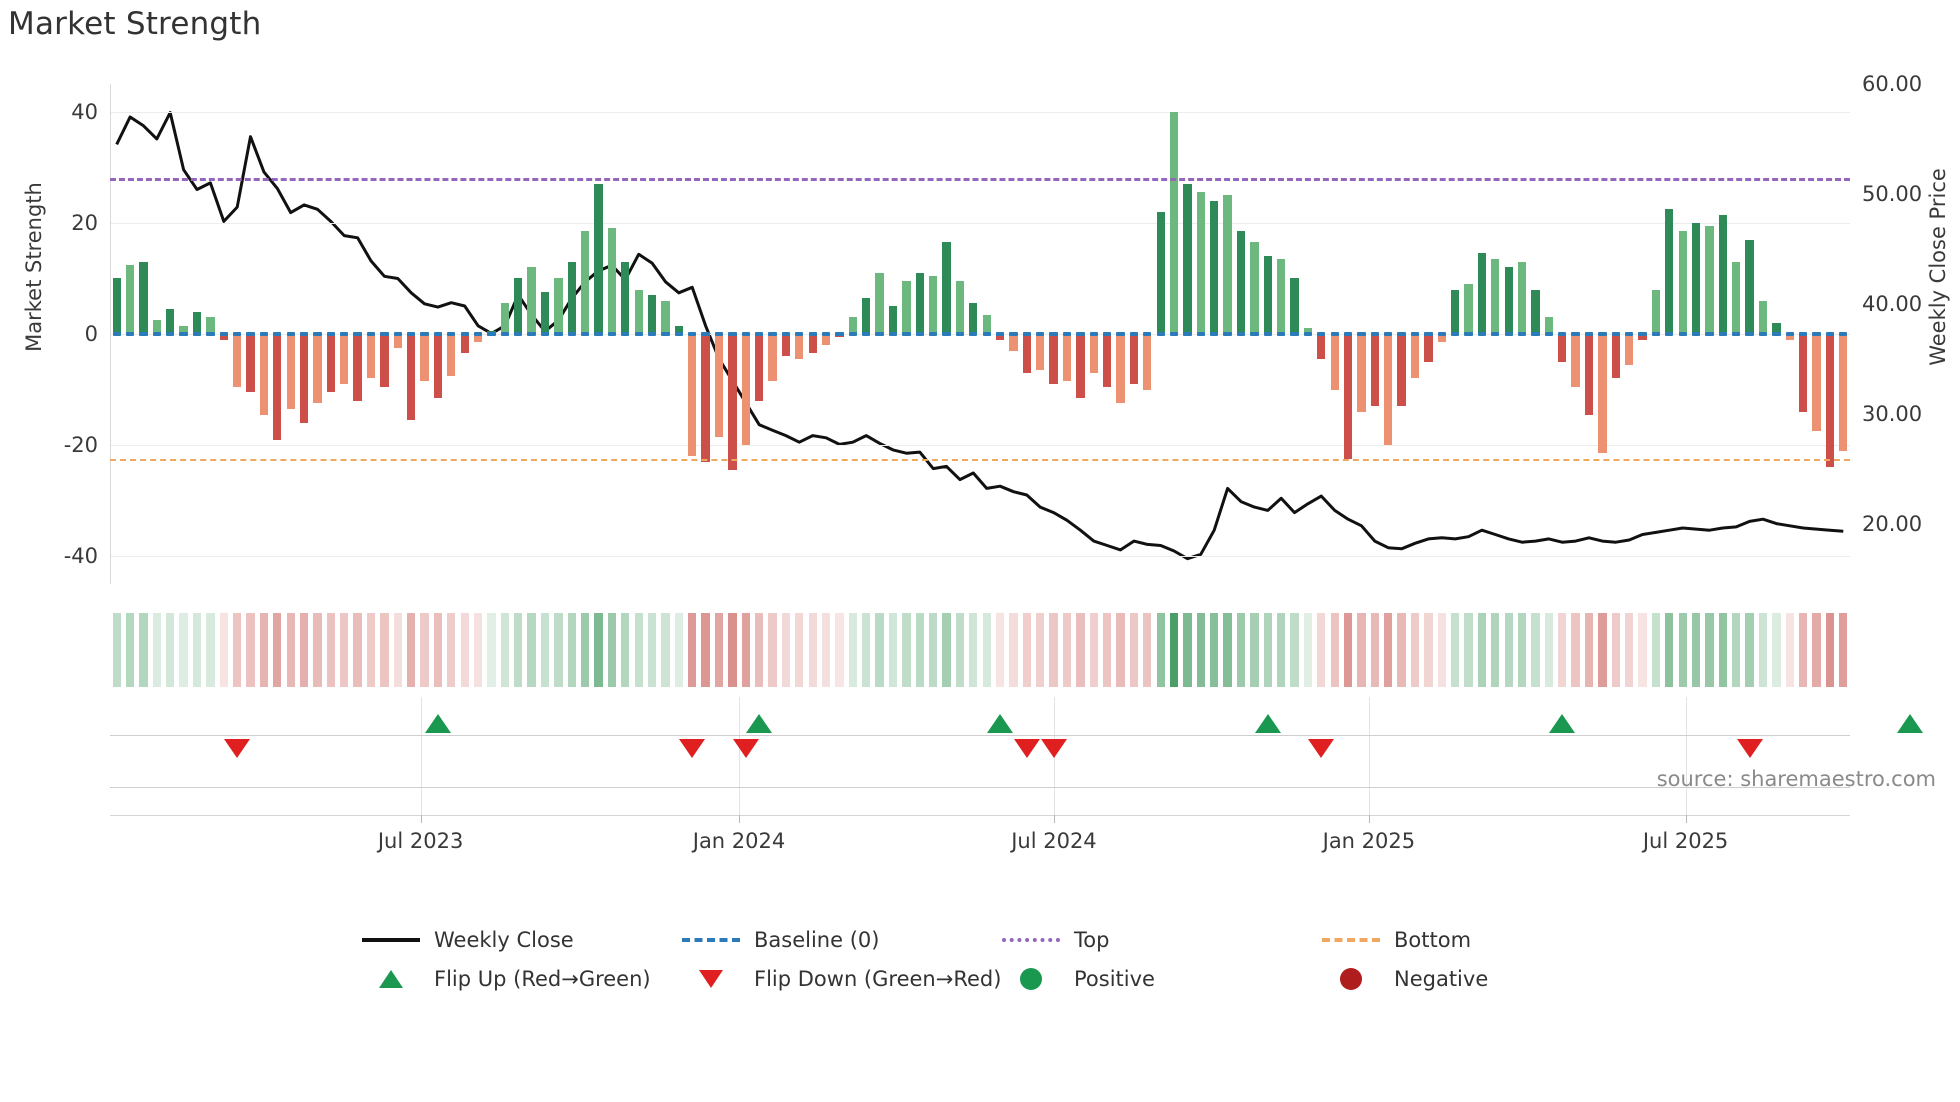 This screenshot has width=1960, height=1102. I want to click on legend-item: Baseline (0), so click(840, 940).